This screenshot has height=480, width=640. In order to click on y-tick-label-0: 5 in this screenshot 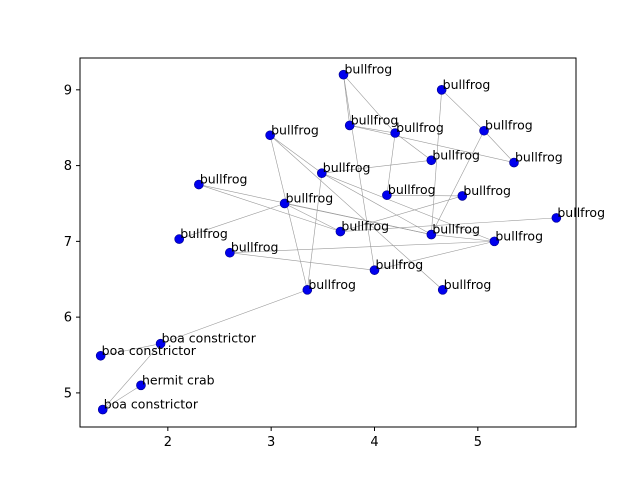, I will do `click(68, 393)`.